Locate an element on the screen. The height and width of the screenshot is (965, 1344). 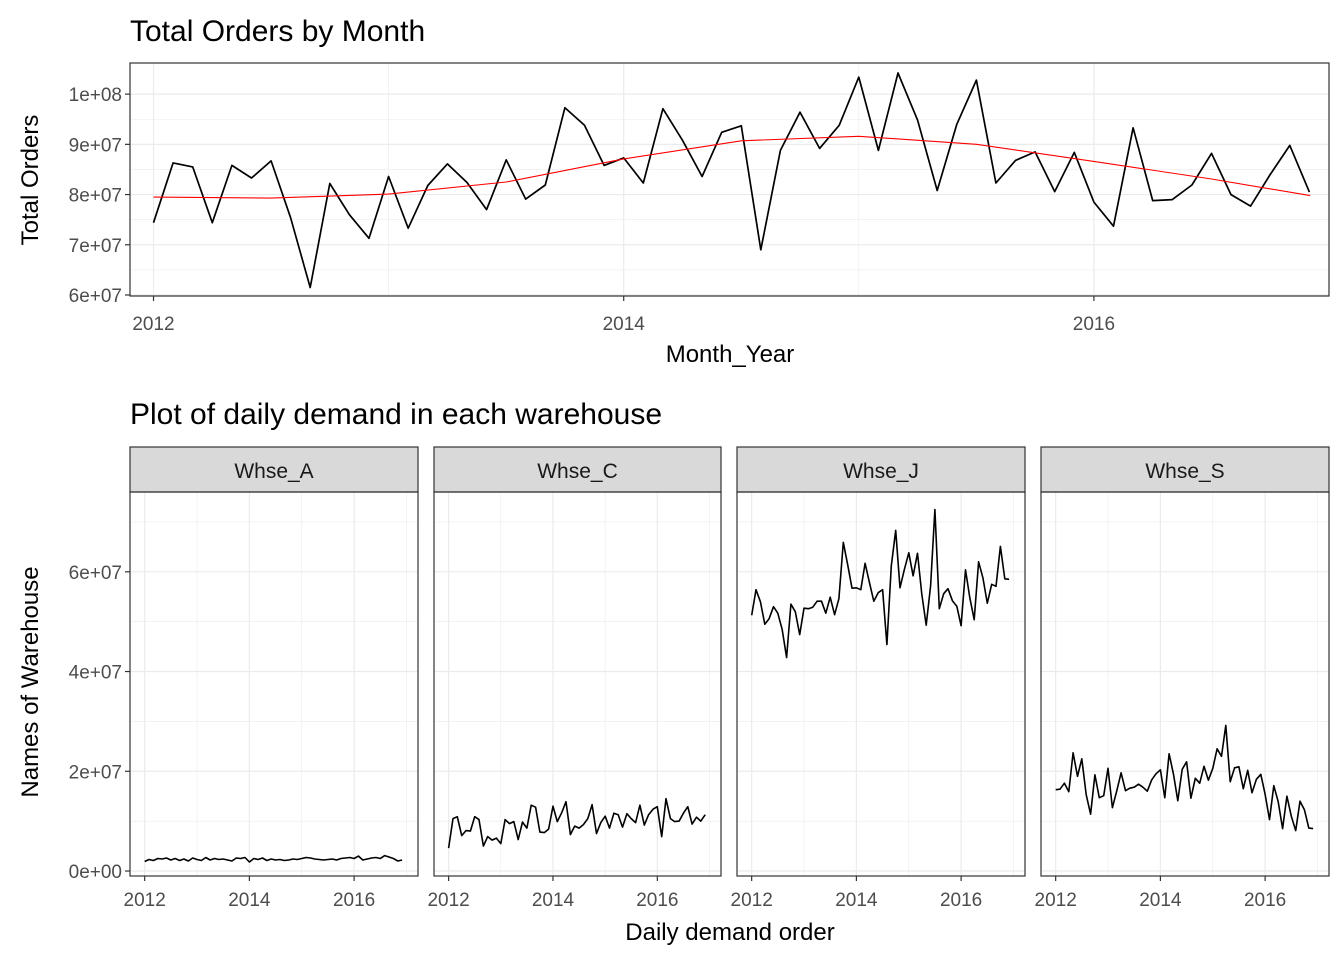
chart1-y-tick-label: 9e+07 is located at coordinates (95, 145).